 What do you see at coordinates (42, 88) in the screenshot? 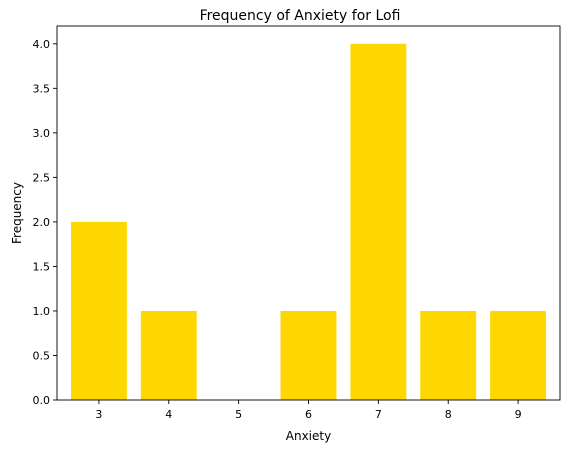
I see `y-tick-label: 3.5` at bounding box center [42, 88].